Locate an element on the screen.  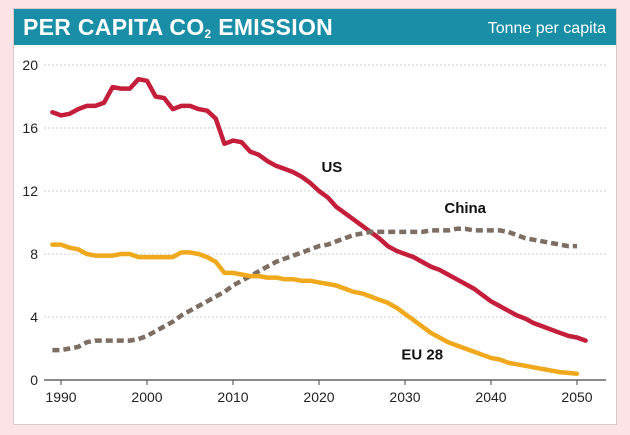
series-label-us: US is located at coordinates (331, 167).